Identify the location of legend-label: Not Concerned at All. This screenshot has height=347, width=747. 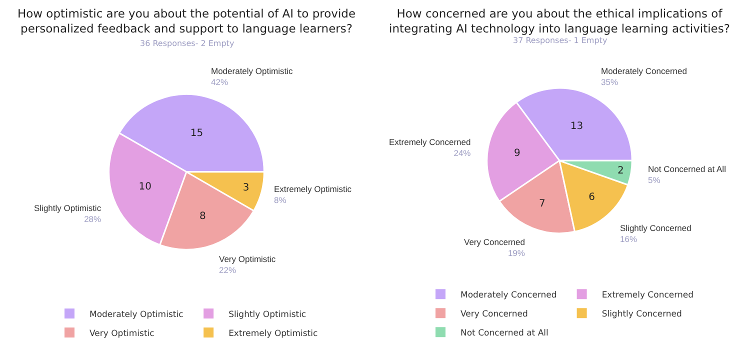
(504, 333).